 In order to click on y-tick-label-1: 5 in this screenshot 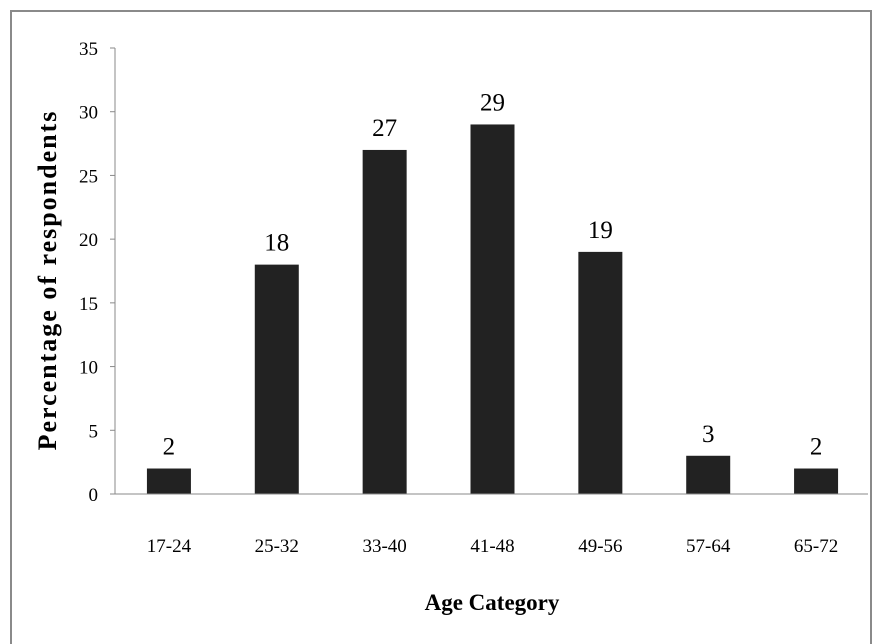, I will do `click(94, 431)`.